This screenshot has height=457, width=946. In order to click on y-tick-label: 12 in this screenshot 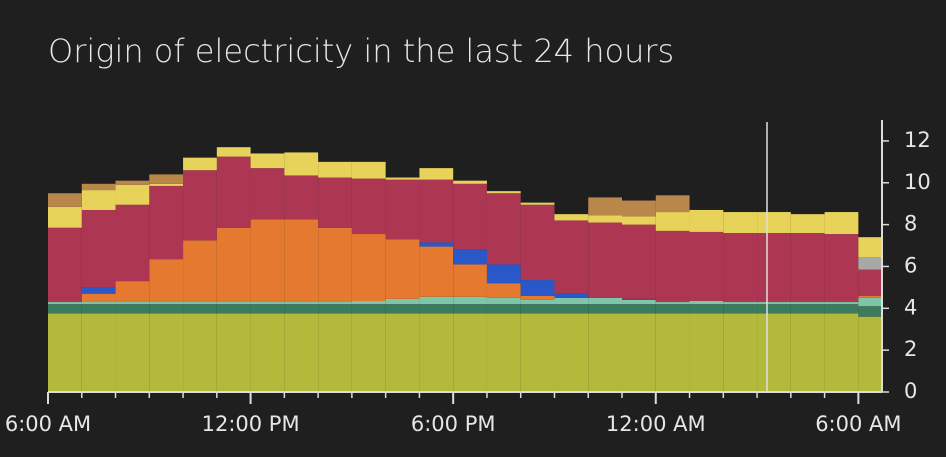, I will do `click(917, 140)`.